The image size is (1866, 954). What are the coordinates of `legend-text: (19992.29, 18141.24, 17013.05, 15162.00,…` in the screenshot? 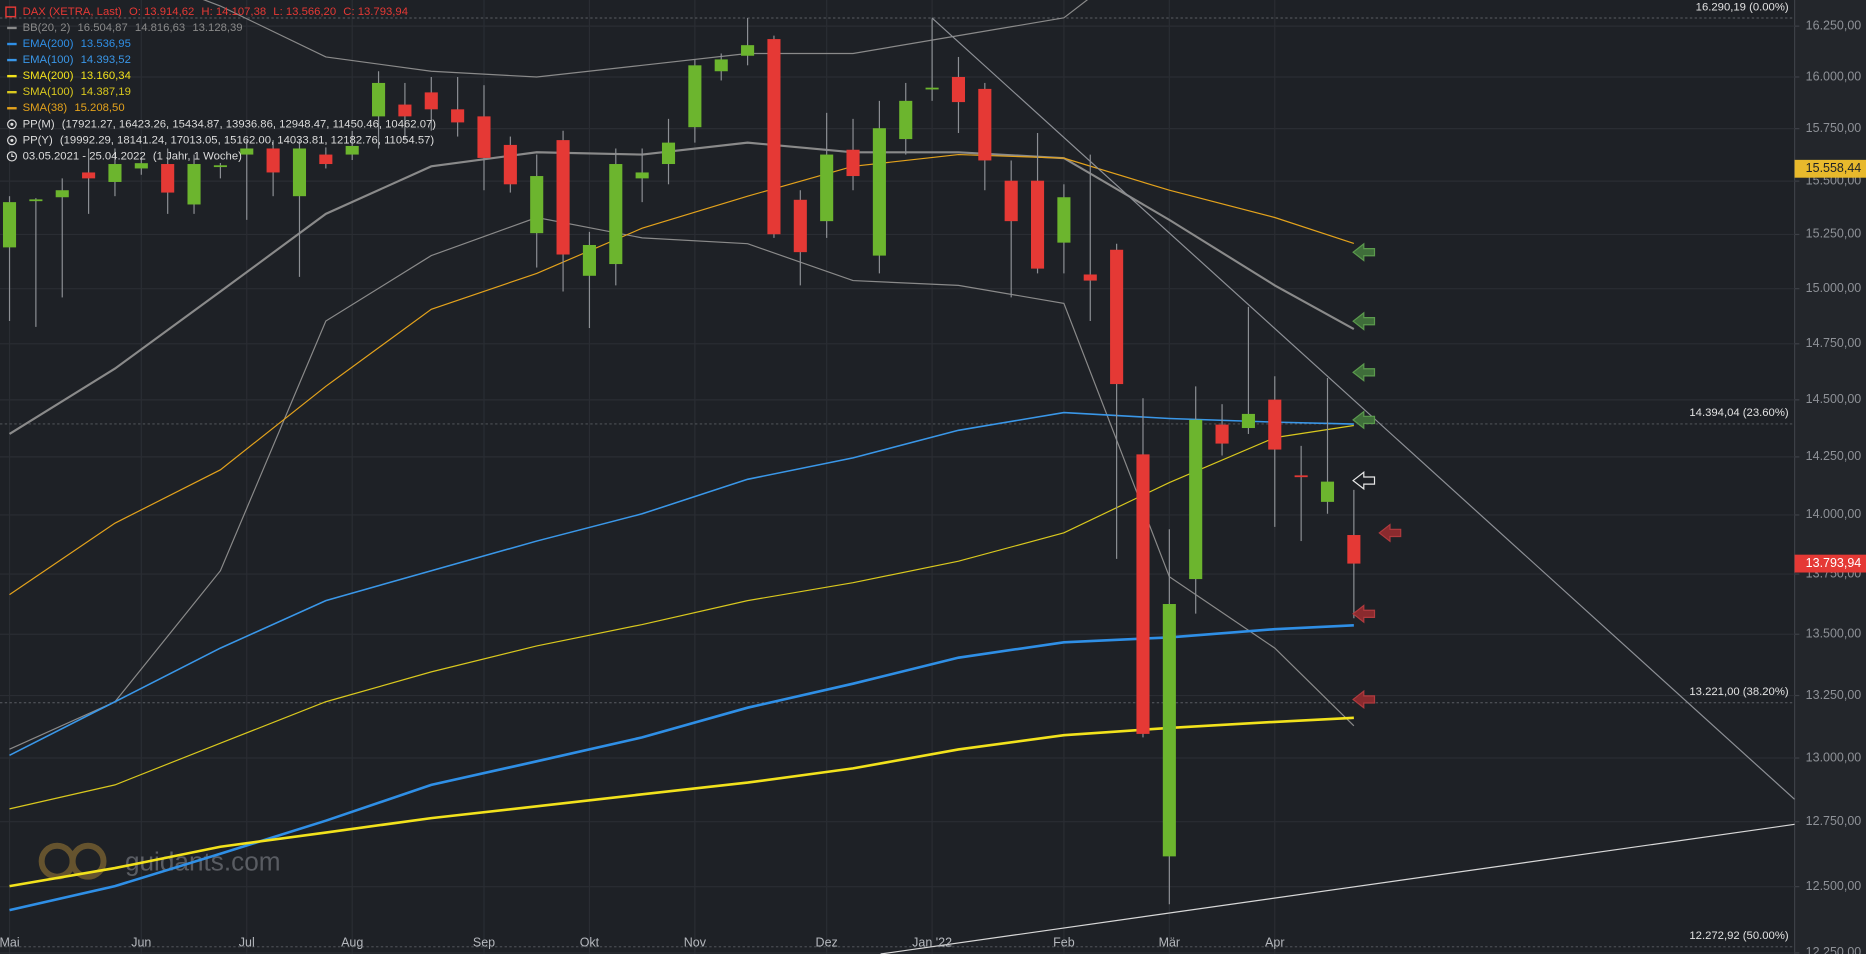 It's located at (247, 140).